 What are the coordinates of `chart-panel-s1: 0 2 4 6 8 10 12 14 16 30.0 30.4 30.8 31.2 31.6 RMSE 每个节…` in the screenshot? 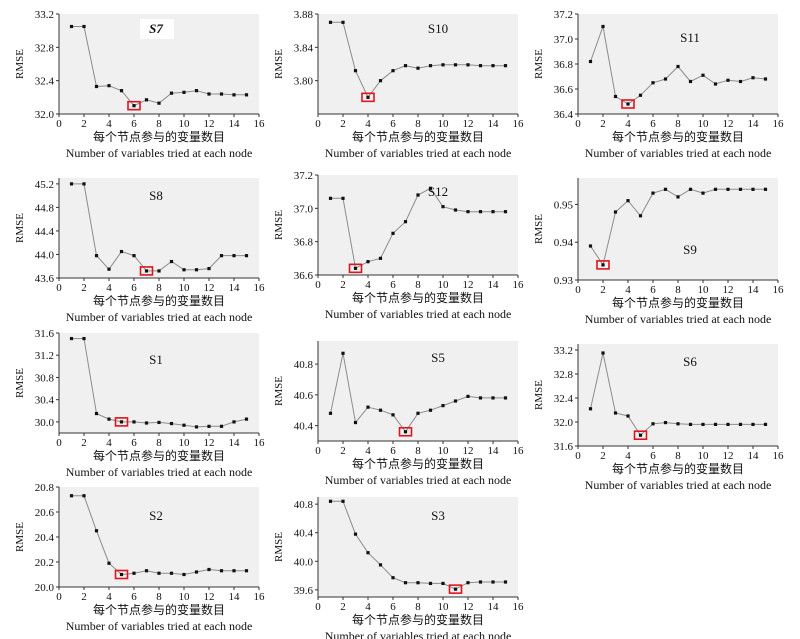 It's located at (139, 403).